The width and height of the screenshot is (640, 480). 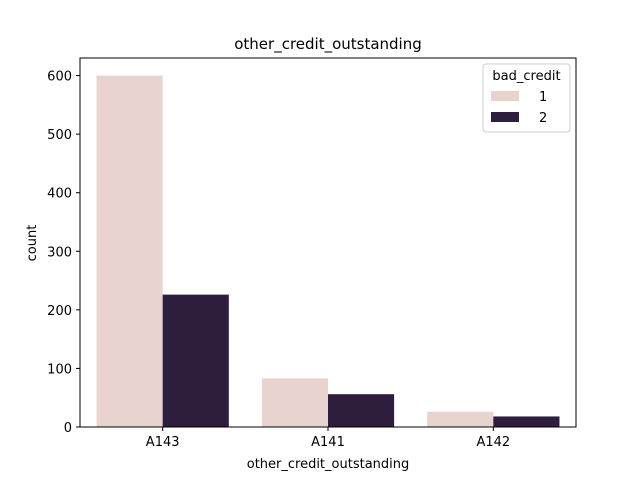 I want to click on y-tick-label: 300, so click(x=59, y=252).